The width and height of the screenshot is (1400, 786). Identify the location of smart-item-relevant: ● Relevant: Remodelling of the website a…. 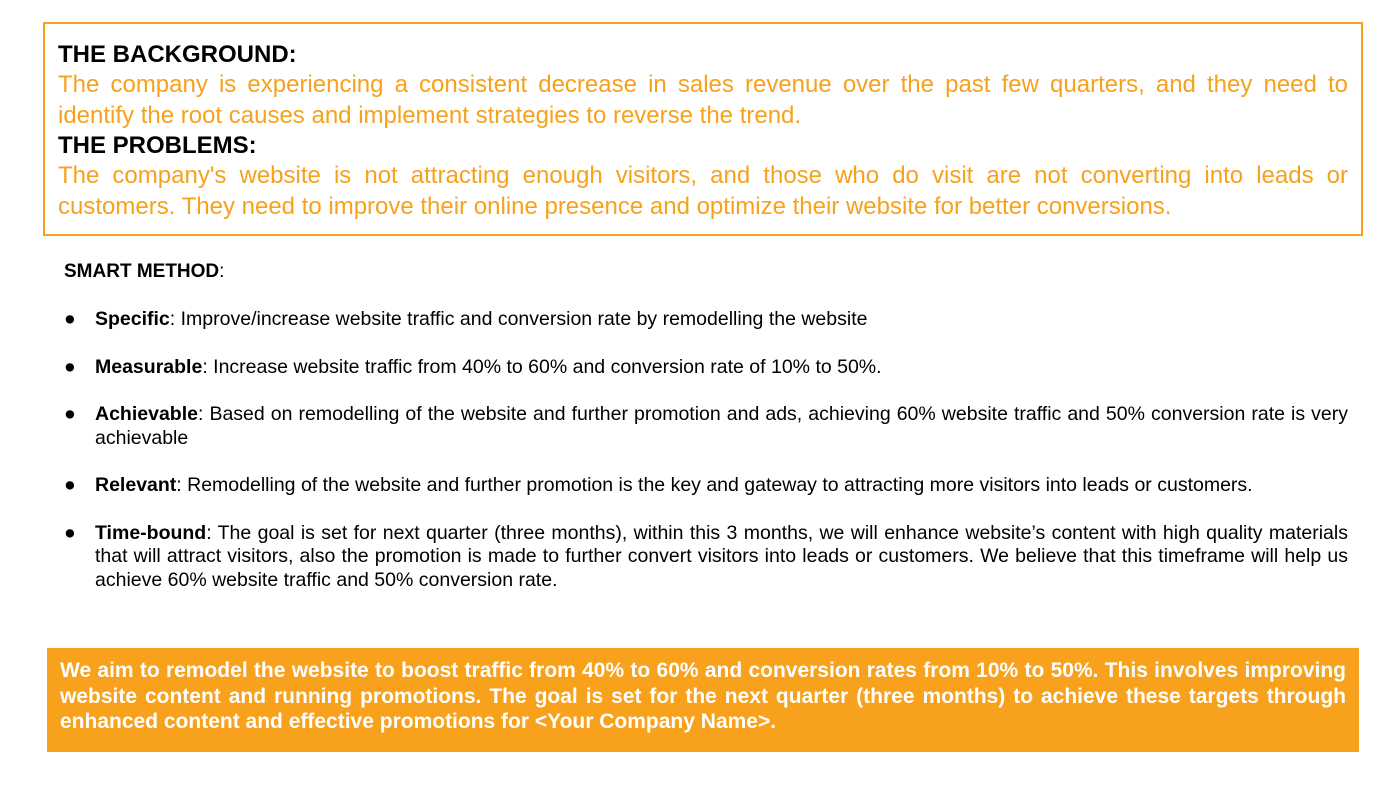
(704, 486).